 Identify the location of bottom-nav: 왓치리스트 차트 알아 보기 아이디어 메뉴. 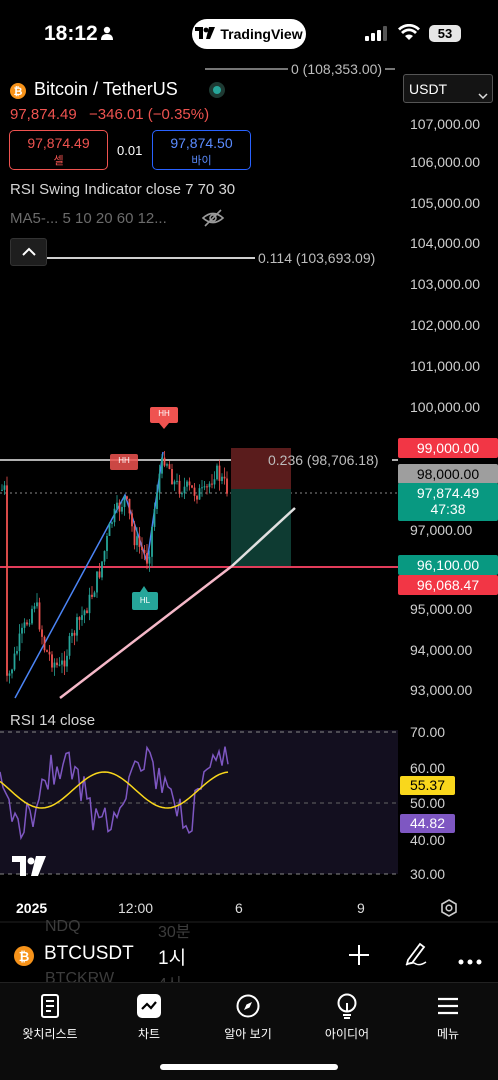
(249, 1031).